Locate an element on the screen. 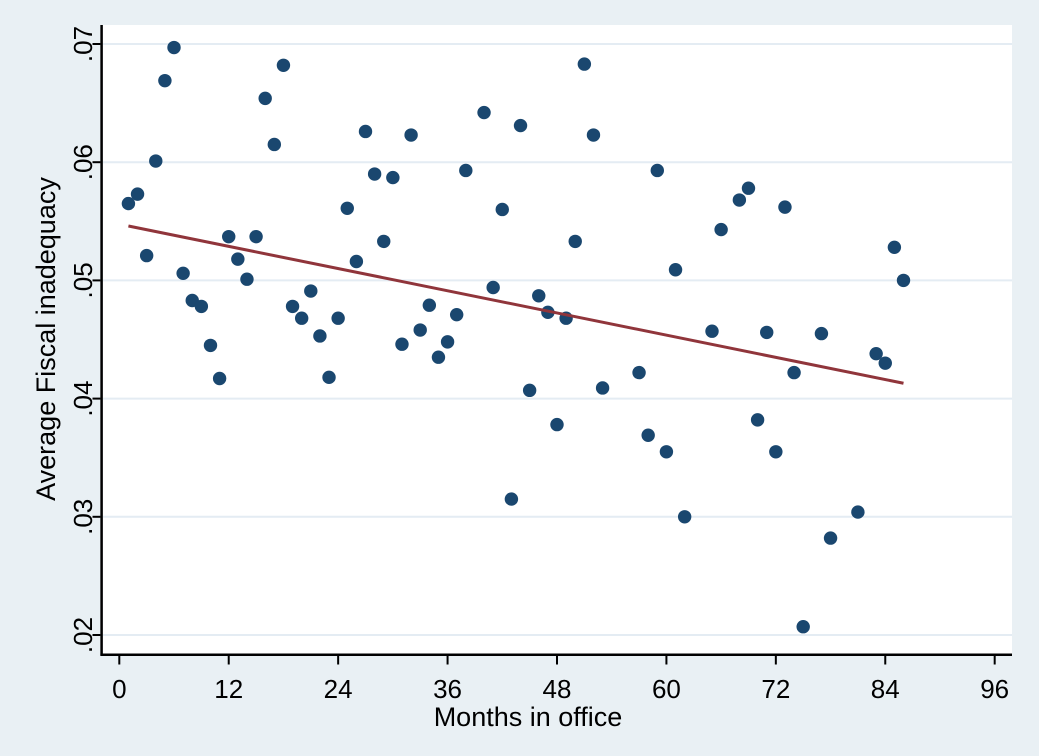 This screenshot has width=1039, height=756. y-tick-label: .07 is located at coordinates (83, 44).